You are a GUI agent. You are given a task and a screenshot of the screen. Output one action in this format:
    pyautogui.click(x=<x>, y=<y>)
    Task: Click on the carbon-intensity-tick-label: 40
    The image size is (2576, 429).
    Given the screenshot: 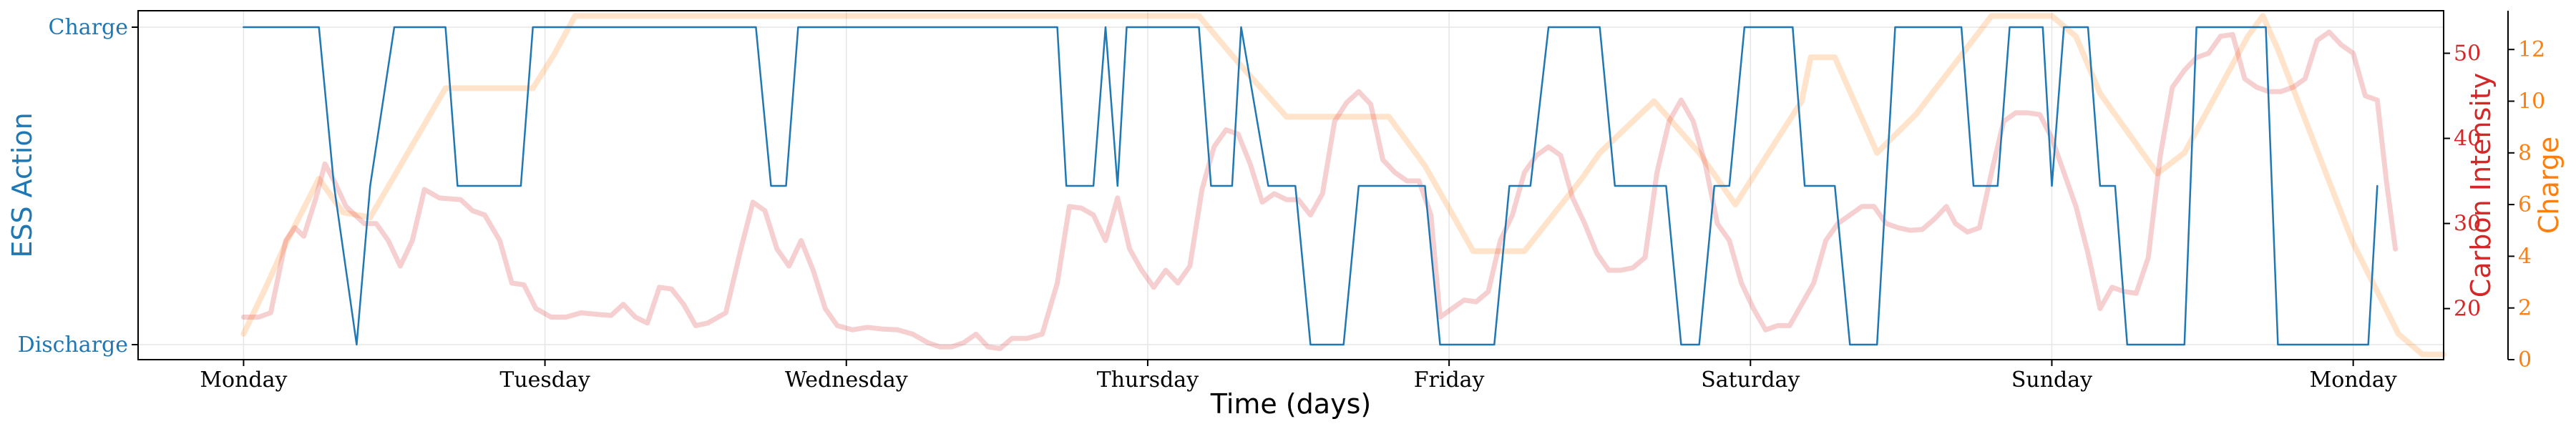 What is the action you would take?
    pyautogui.click(x=2467, y=139)
    